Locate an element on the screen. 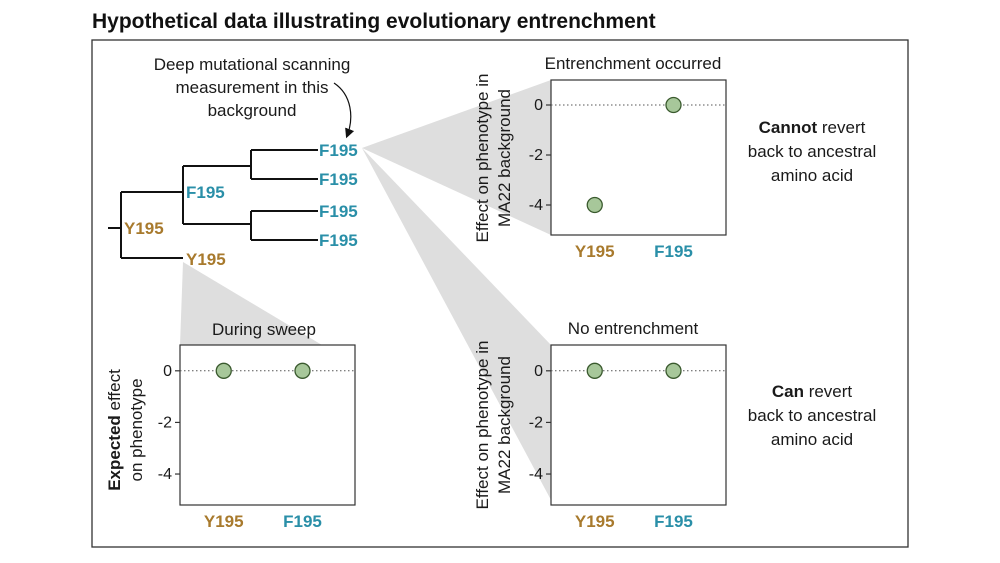 The image size is (1000, 563). sweep-point-y195 is located at coordinates (223, 370).